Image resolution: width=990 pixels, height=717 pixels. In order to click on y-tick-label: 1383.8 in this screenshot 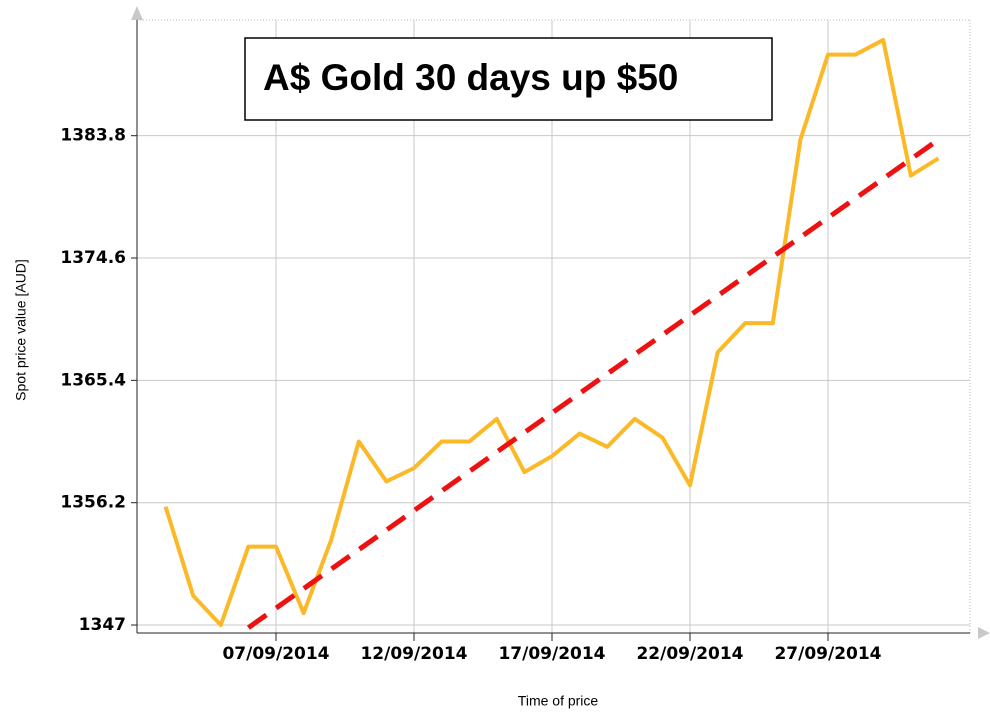, I will do `click(93, 136)`.